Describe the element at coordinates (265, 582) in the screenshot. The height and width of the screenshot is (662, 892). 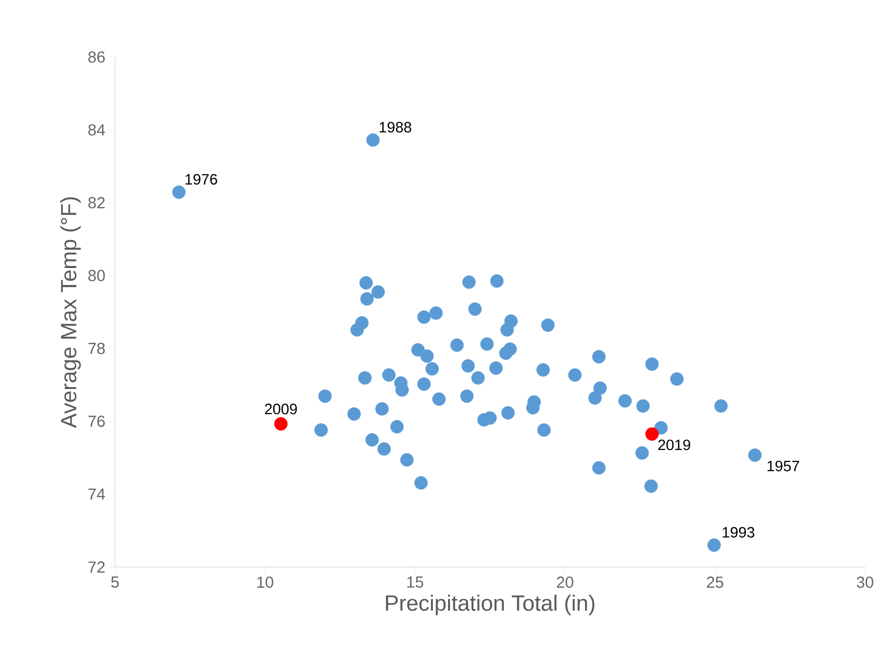
I see `x-tick-label: 10` at that location.